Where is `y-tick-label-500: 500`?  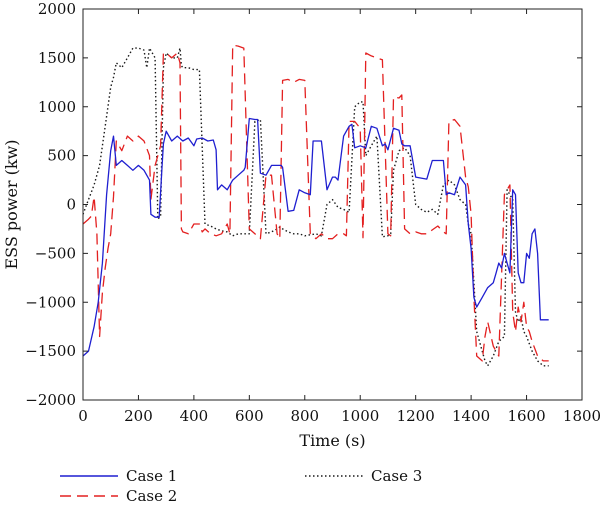
y-tick-label-500: 500 is located at coordinates (61, 156).